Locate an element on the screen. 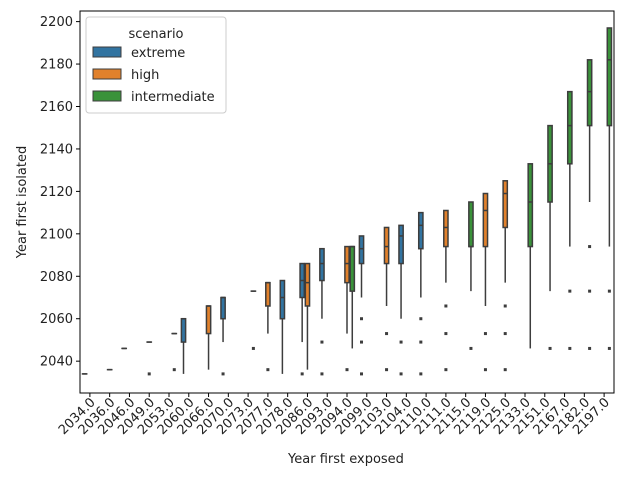  box-body-2094.0-intermediate is located at coordinates (352, 268).